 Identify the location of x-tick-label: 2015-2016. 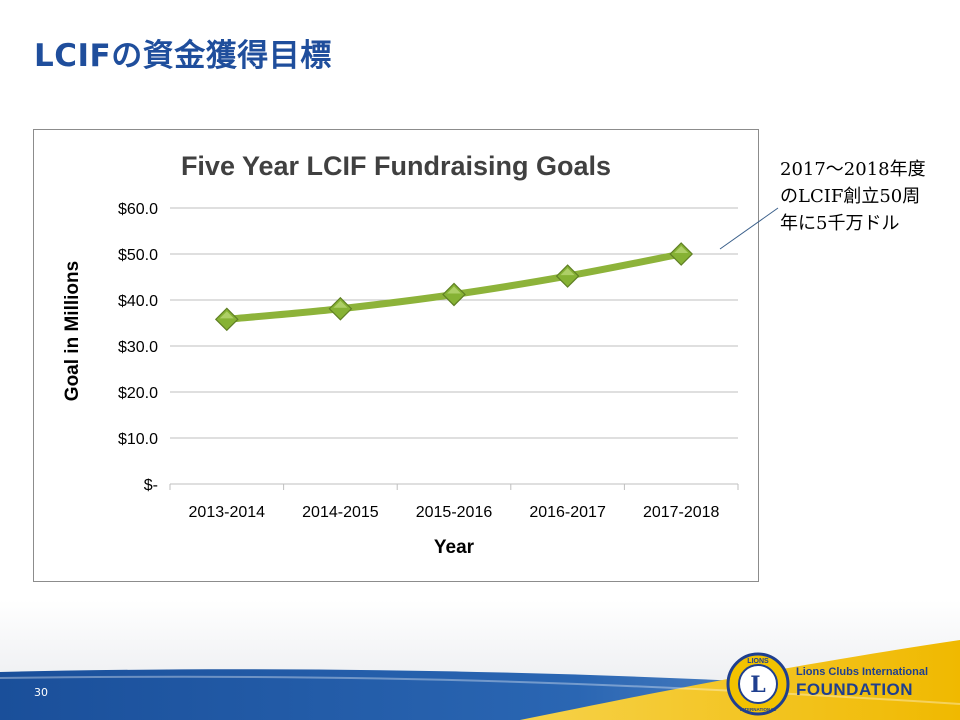
(454, 512).